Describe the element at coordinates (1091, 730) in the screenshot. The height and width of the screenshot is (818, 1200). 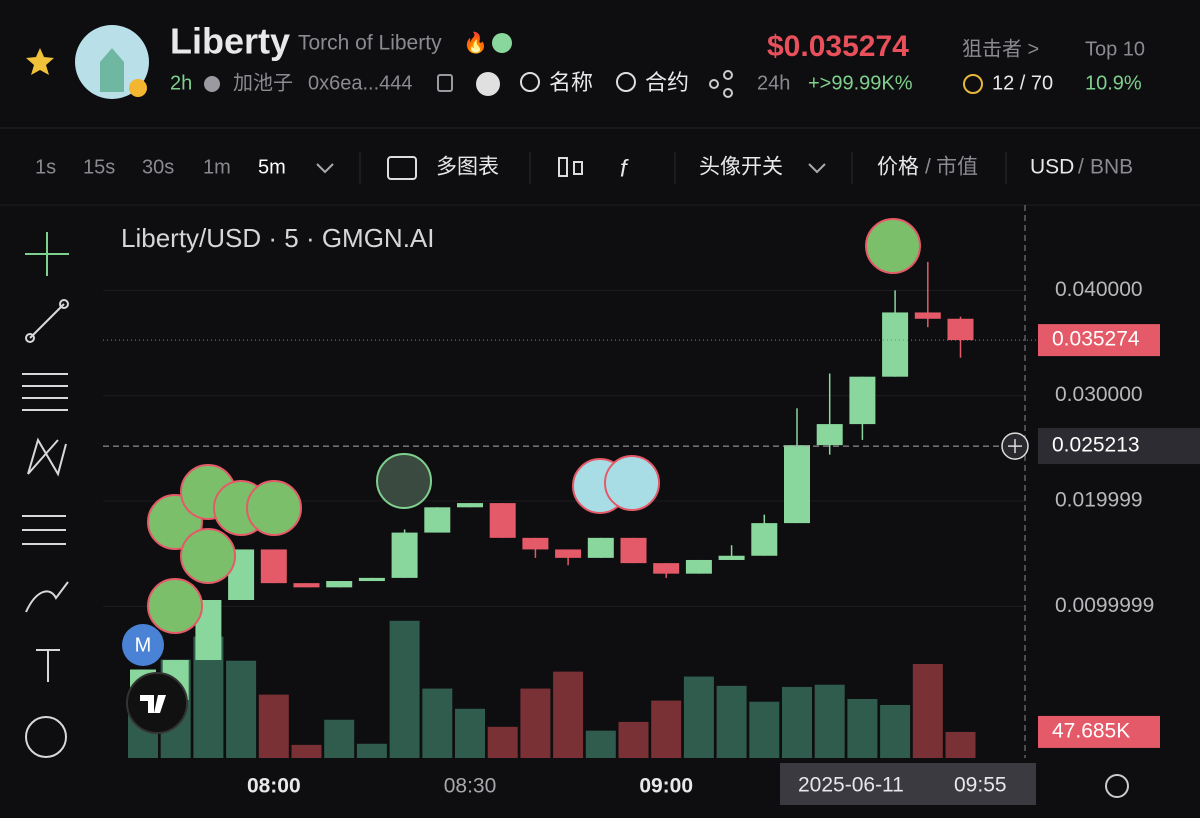
I see `volume-label: 47.685K` at that location.